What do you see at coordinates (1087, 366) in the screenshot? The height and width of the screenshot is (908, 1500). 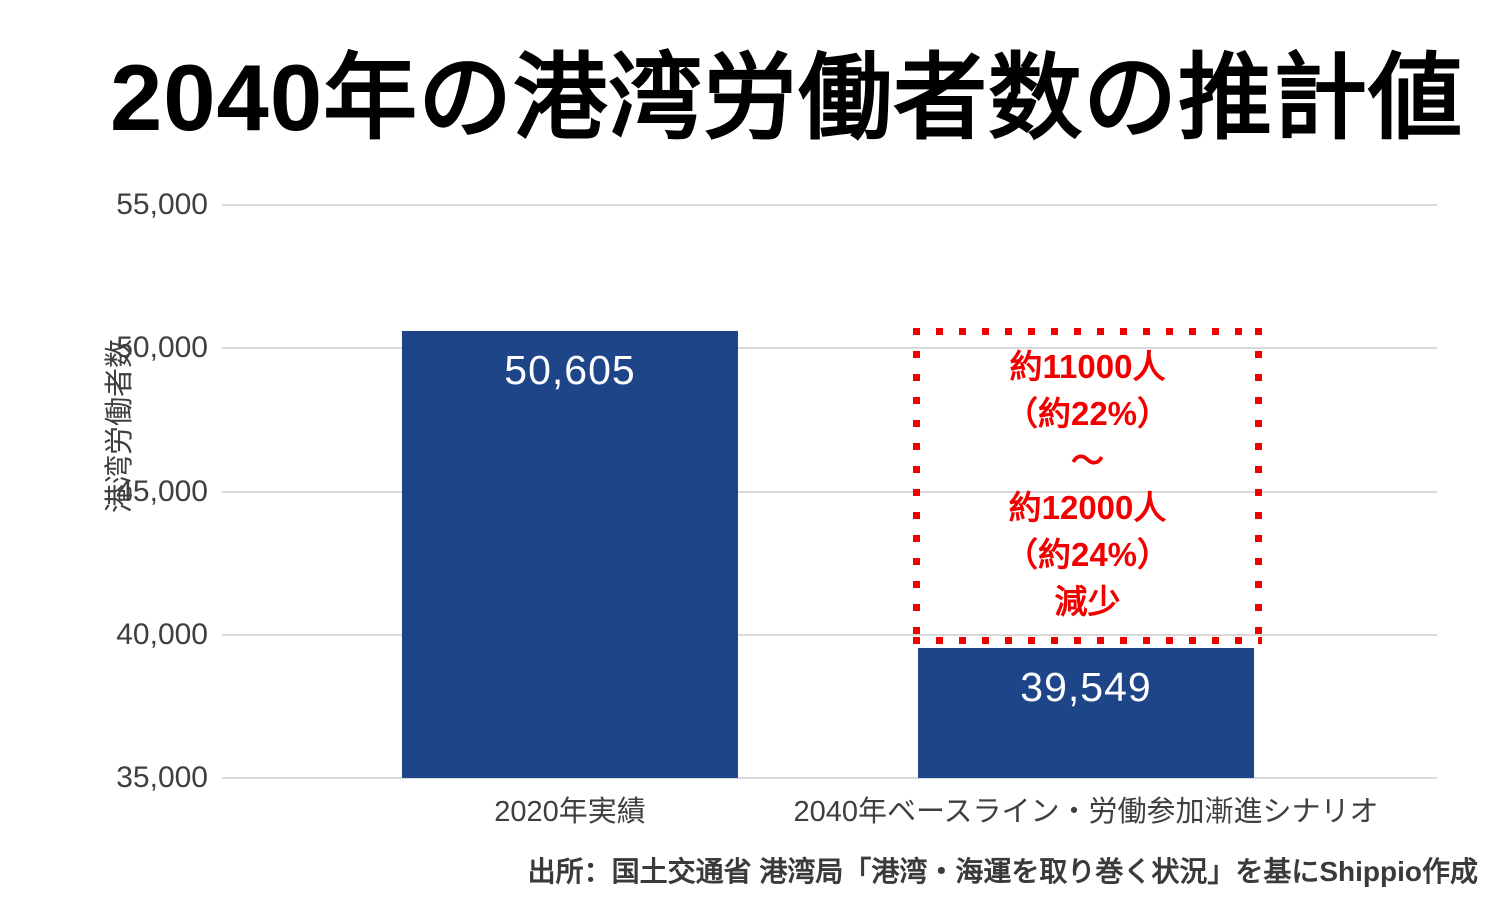 I see `annotation-line: 約11000人` at bounding box center [1087, 366].